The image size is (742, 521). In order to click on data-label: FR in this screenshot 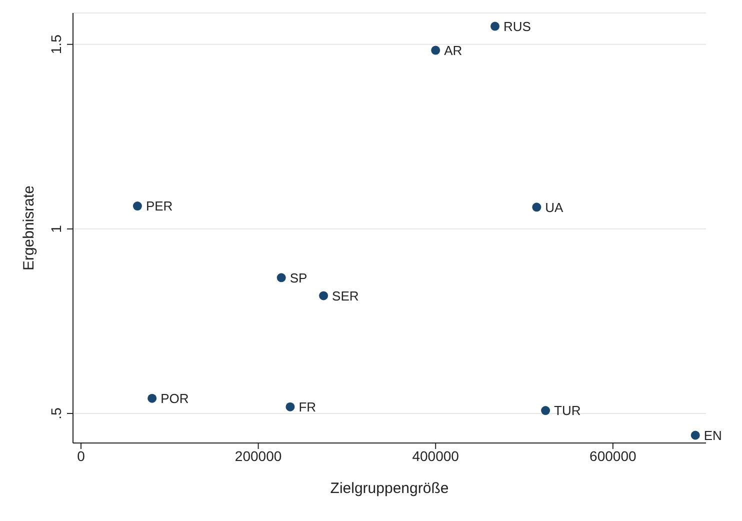, I will do `click(307, 406)`.